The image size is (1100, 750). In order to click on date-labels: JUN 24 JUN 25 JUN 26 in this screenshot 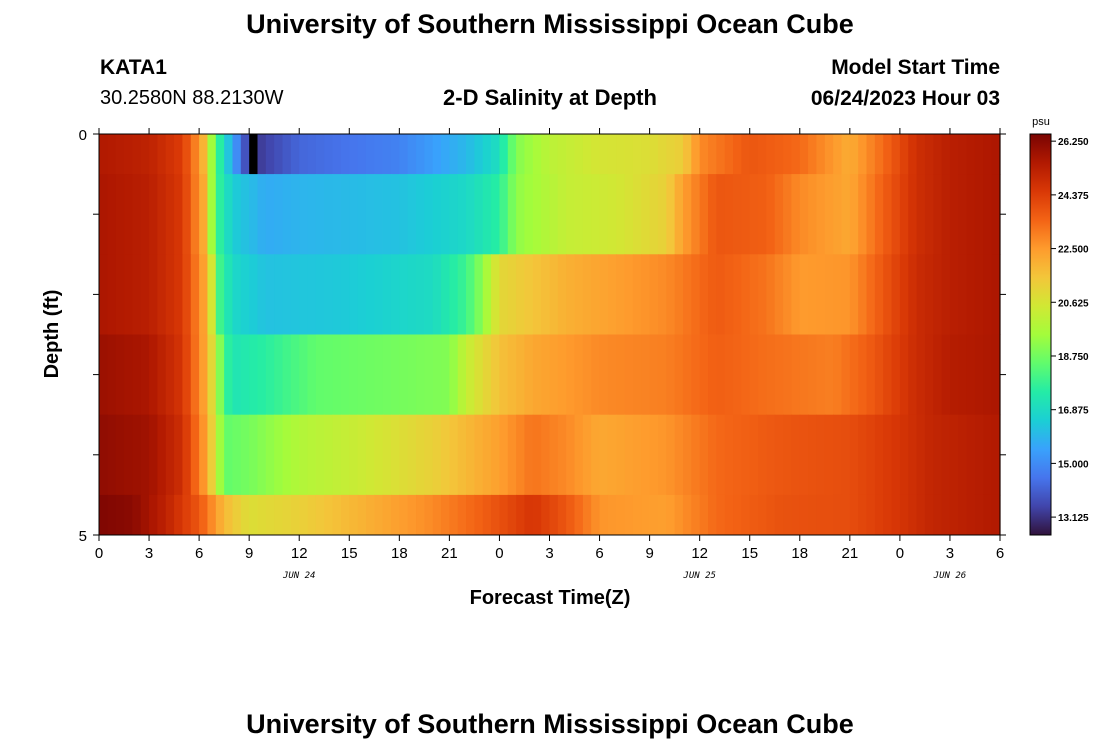, I will do `click(624, 576)`.